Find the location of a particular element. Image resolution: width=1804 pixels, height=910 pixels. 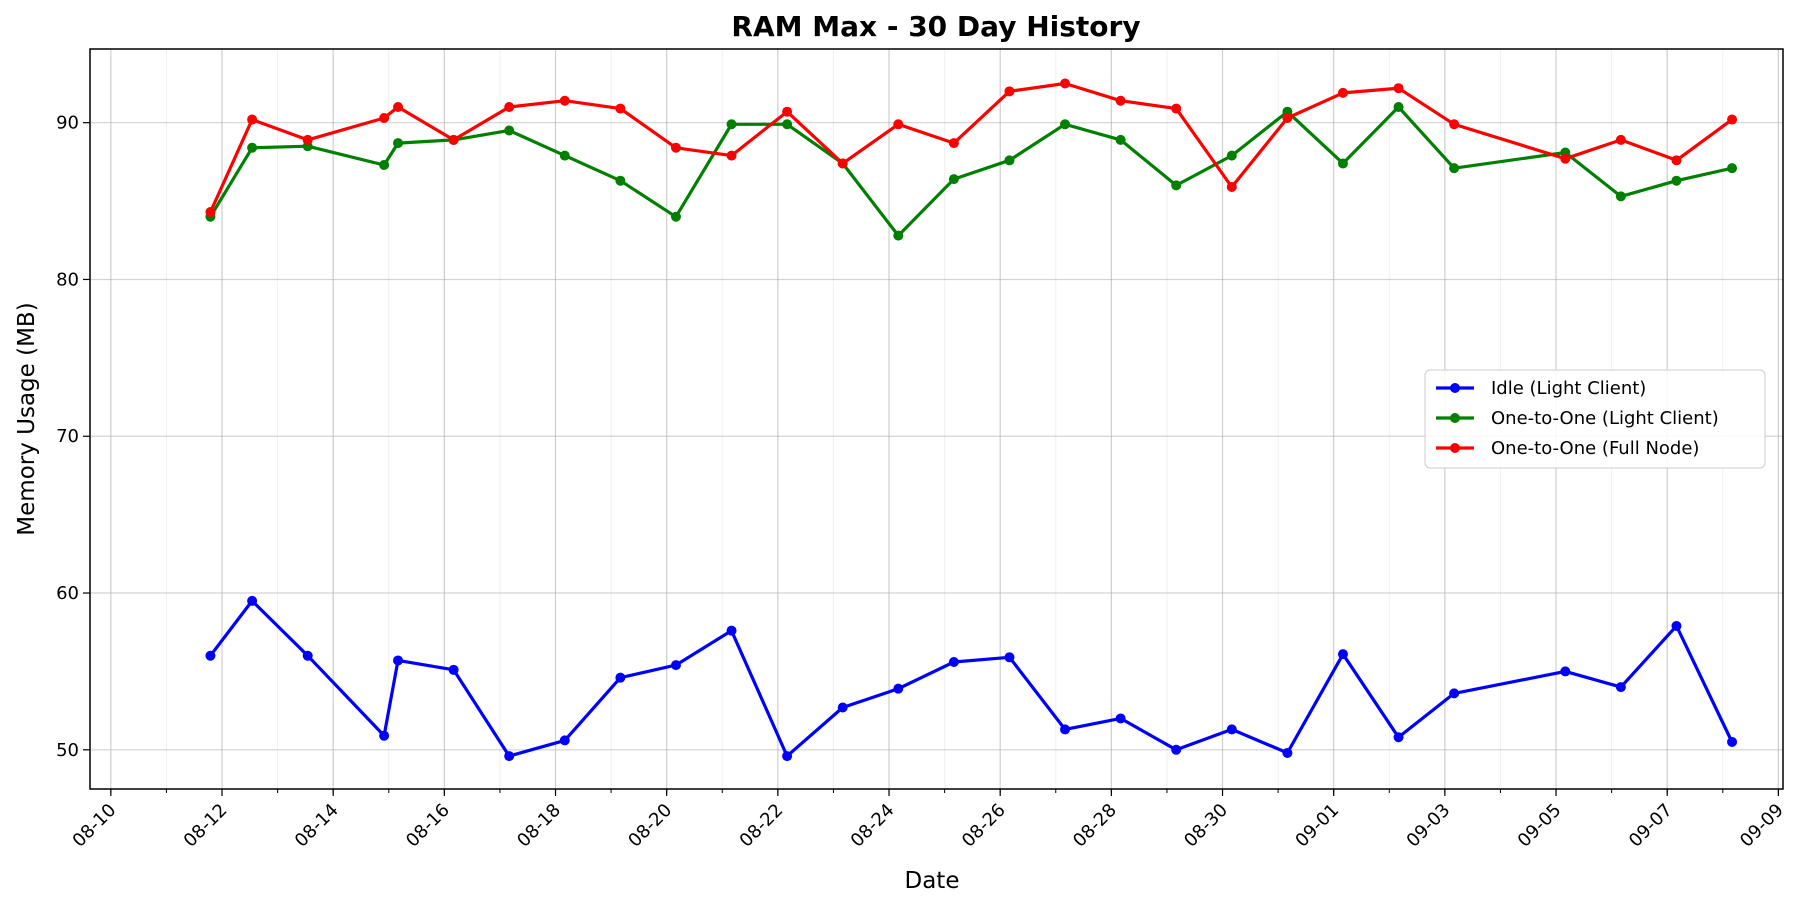

y-tick-label: 50 is located at coordinates (67, 750).